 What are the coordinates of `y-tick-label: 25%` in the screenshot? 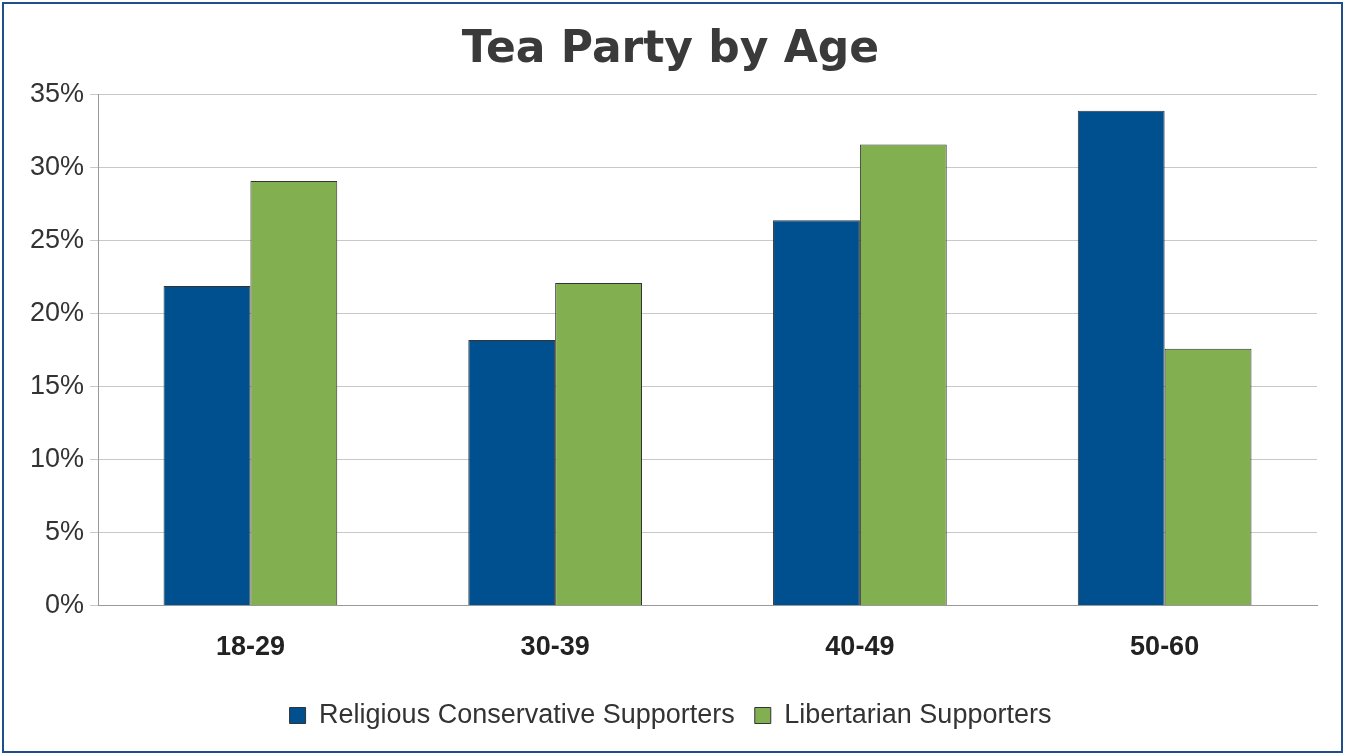 It's located at (57, 239).